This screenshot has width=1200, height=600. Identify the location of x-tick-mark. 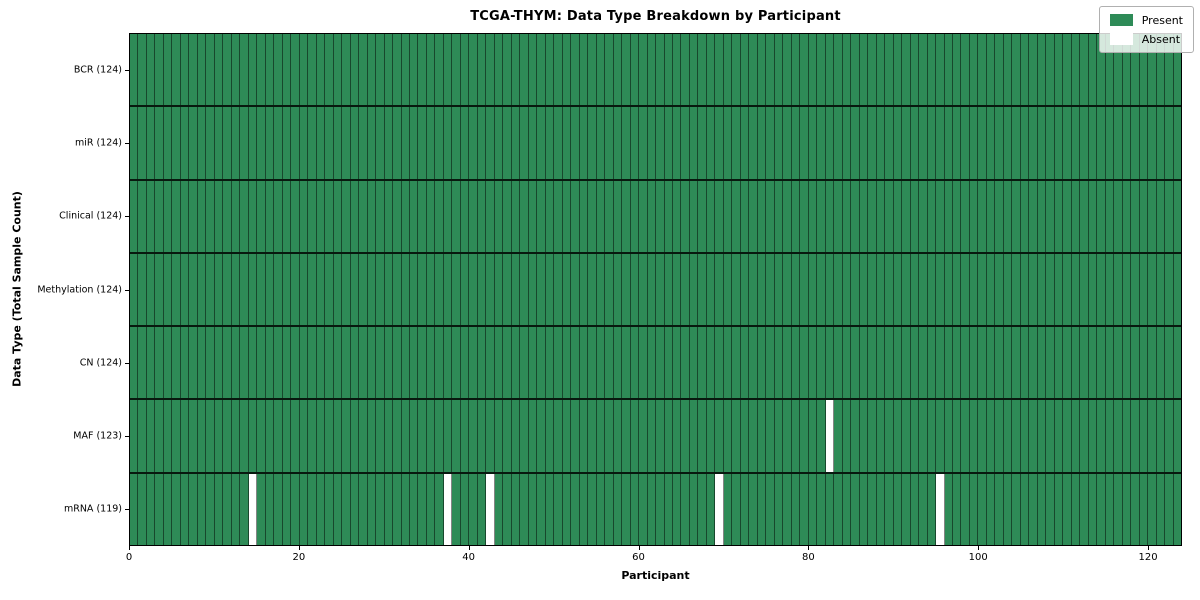
(1149, 548).